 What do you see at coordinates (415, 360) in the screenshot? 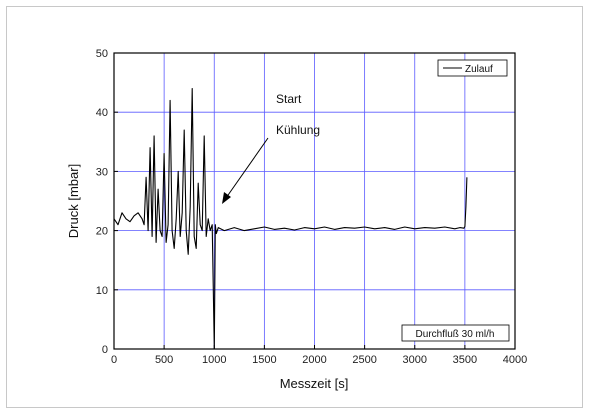
I see `x-tick-label: 3000` at bounding box center [415, 360].